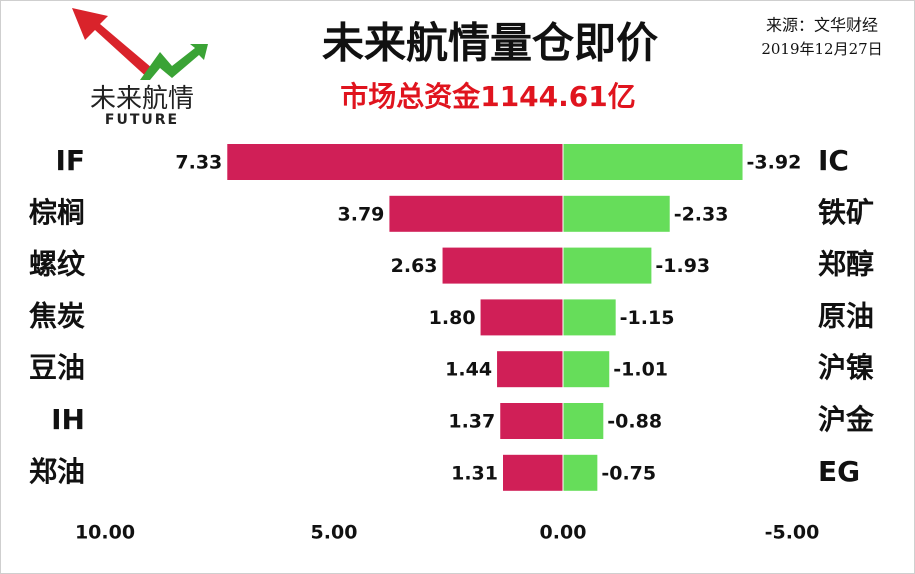 The height and width of the screenshot is (574, 915). What do you see at coordinates (647, 318) in the screenshot?
I see `value-label: -1.15` at bounding box center [647, 318].